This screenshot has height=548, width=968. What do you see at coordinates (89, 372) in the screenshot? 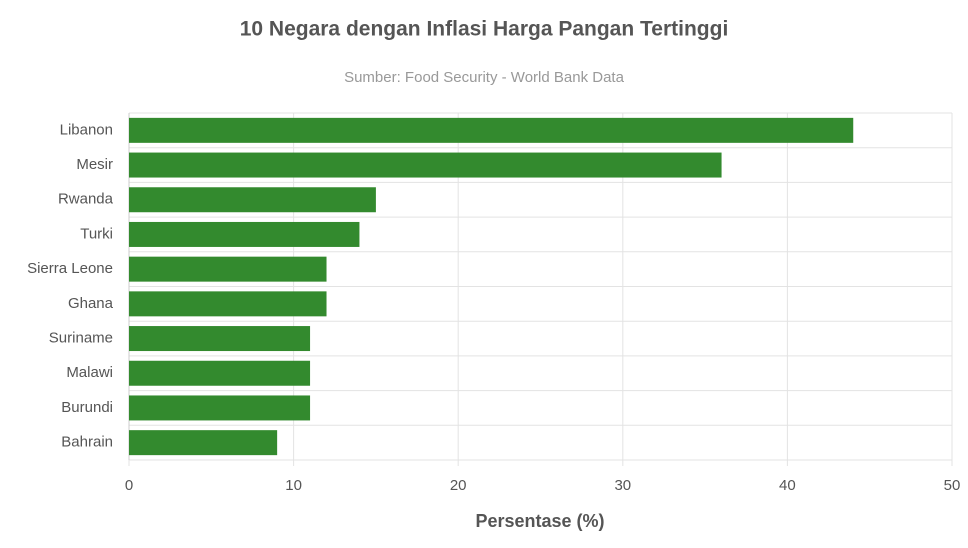
I see `y-tick-label: Malawi` at bounding box center [89, 372].